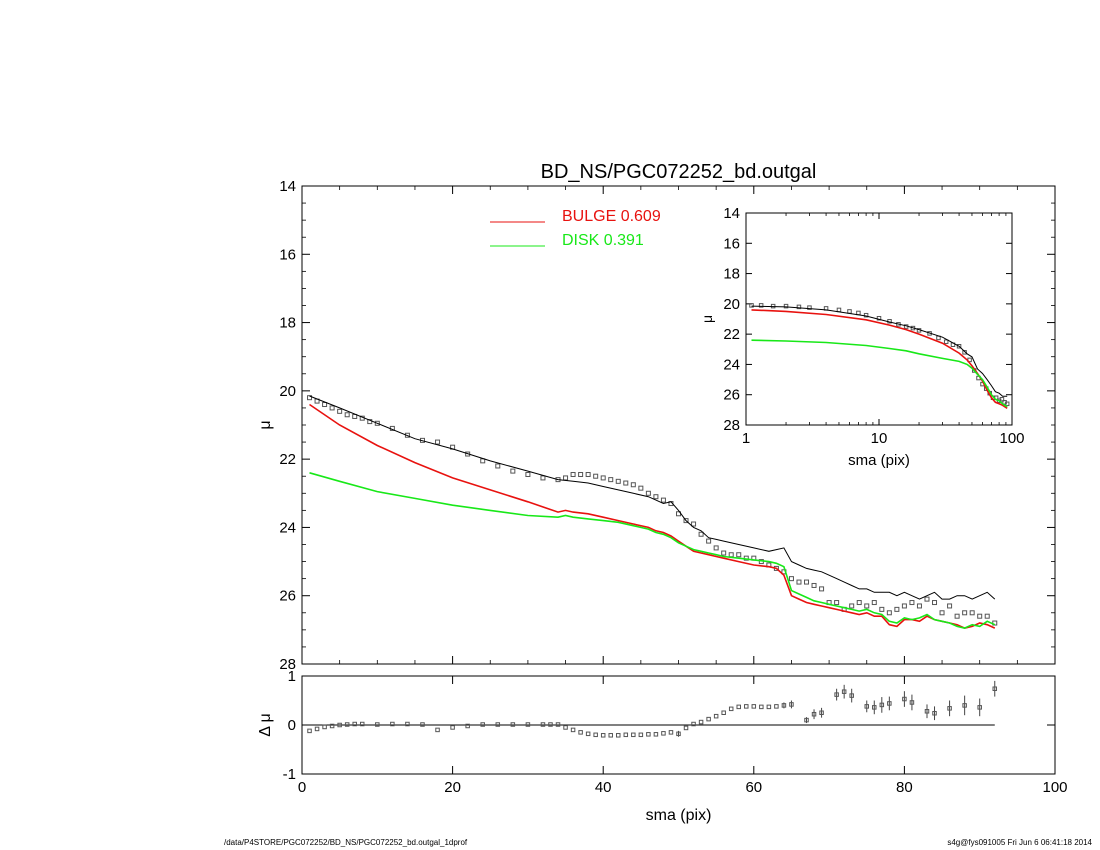  I want to click on main-ytick-label: 26, so click(287, 596).